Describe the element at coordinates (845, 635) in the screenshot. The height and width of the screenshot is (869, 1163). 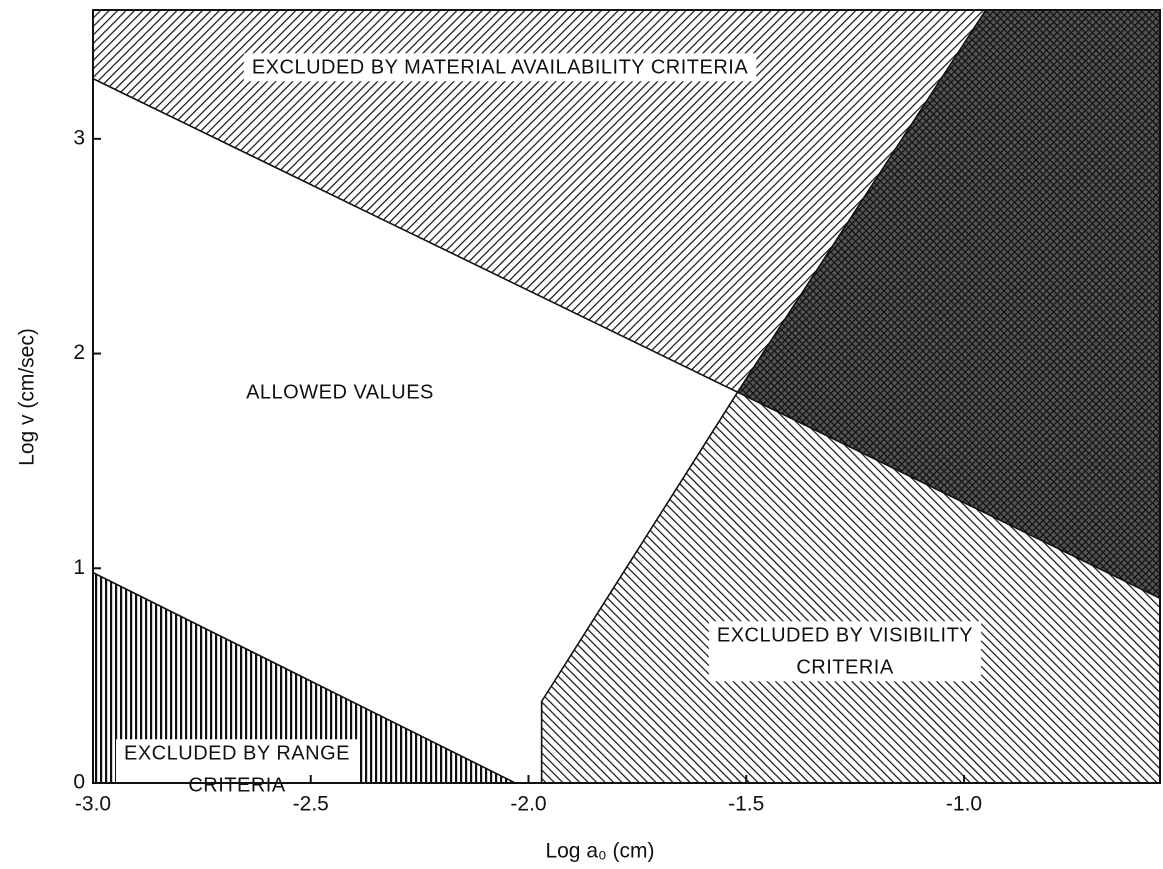
I see `region-label-line: EXCLUDED BY VISIBILITY` at that location.